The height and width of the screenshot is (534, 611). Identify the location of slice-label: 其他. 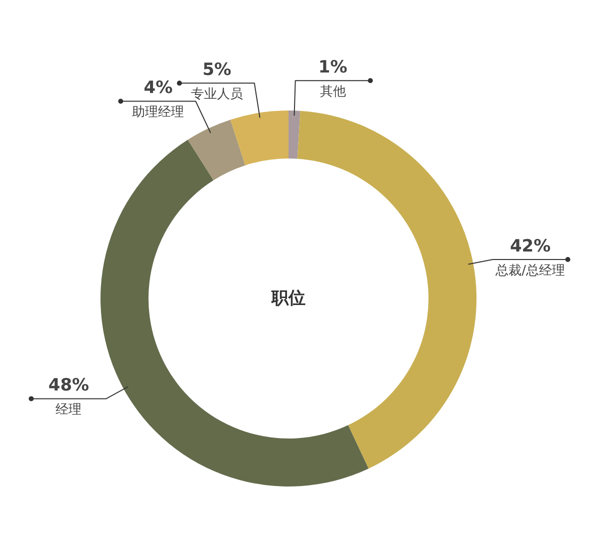
(333, 92).